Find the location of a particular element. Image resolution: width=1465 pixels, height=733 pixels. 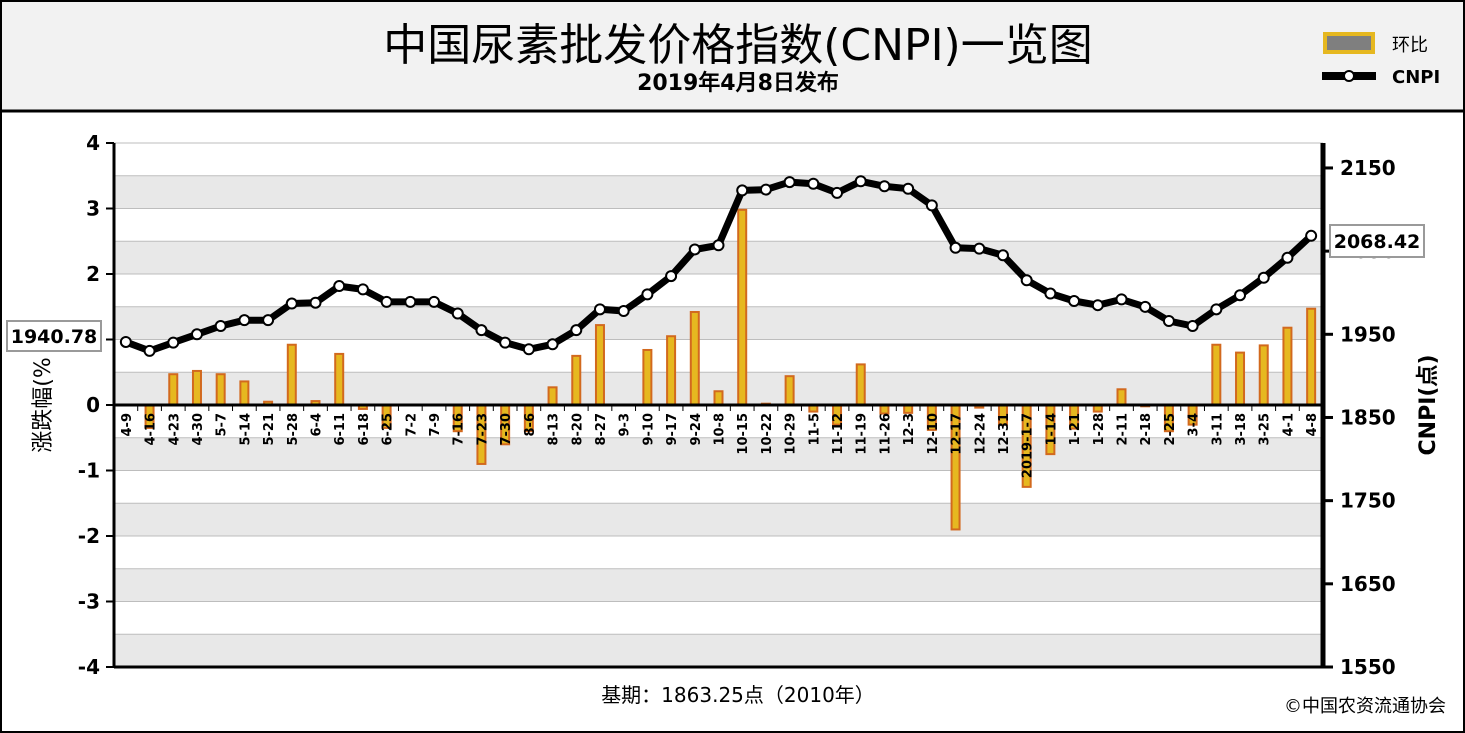

x-tick-label: 10-22 is located at coordinates (767, 434).